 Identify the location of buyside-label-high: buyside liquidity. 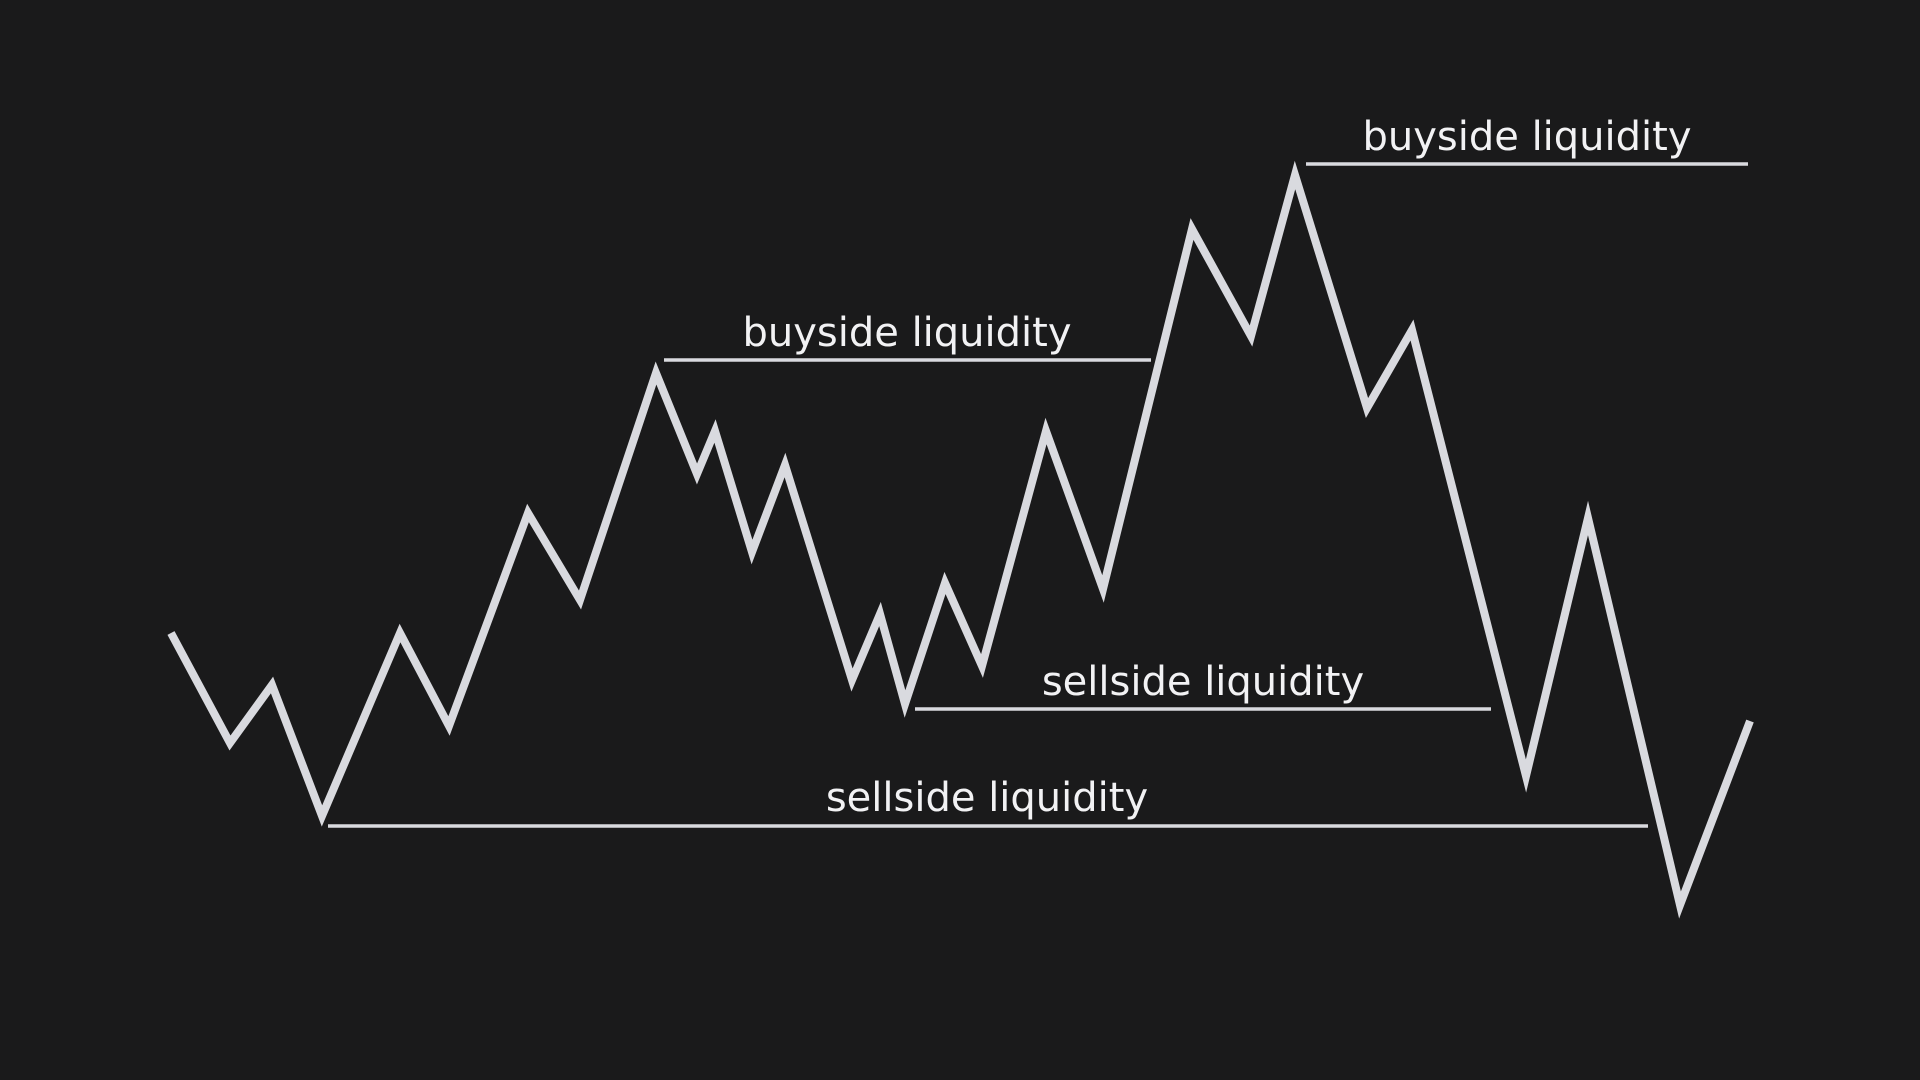
(1526, 137).